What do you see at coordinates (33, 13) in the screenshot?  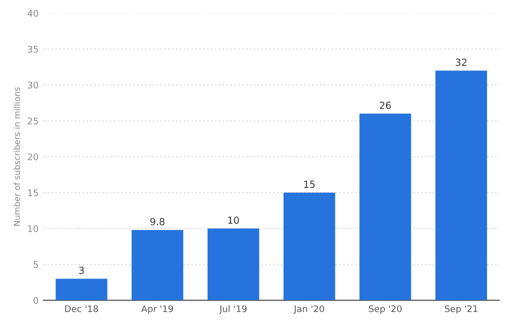 I see `y-tick-label: 40` at bounding box center [33, 13].